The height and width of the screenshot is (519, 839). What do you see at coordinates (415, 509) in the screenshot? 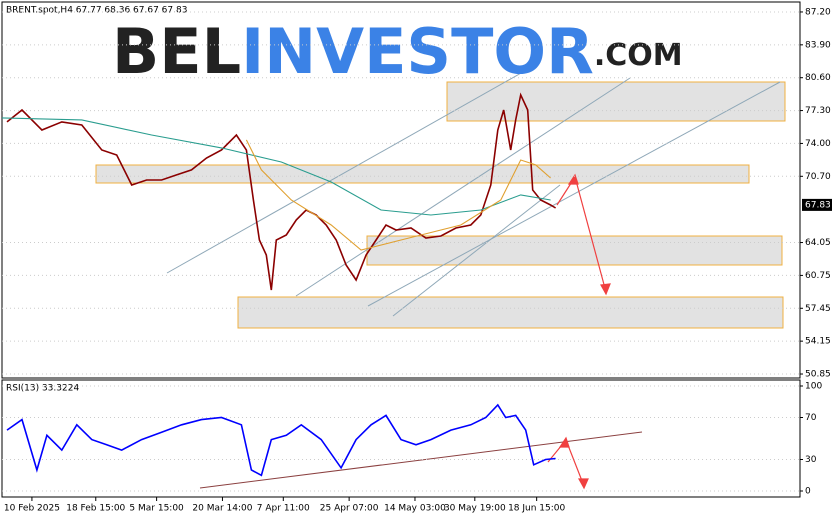
I see `x-tick-label: 14 May 03:00` at bounding box center [415, 509].